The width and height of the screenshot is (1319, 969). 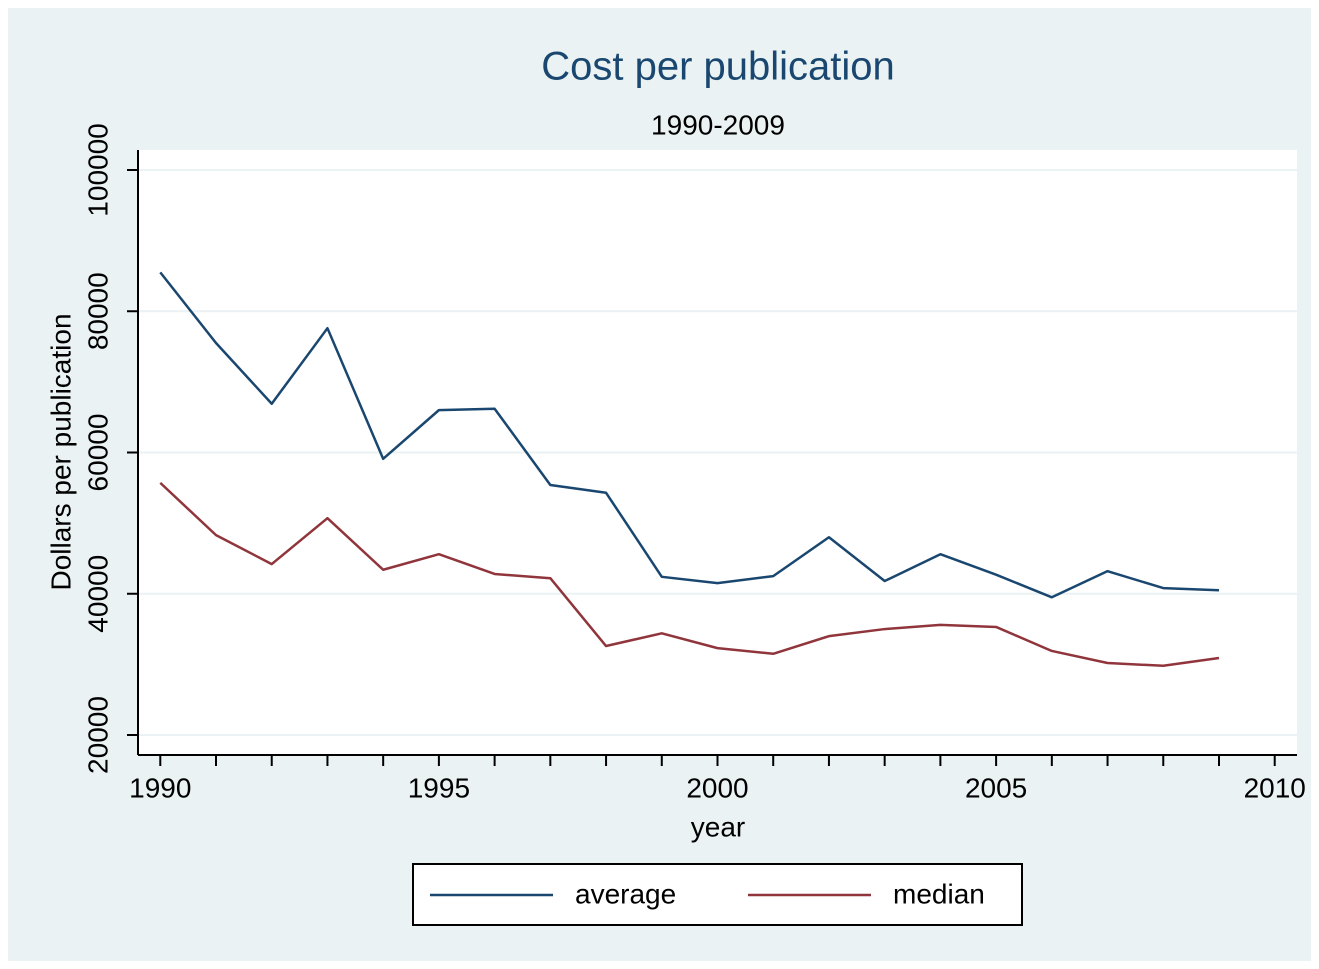 What do you see at coordinates (1275, 787) in the screenshot?
I see `x-tick-label: 2010` at bounding box center [1275, 787].